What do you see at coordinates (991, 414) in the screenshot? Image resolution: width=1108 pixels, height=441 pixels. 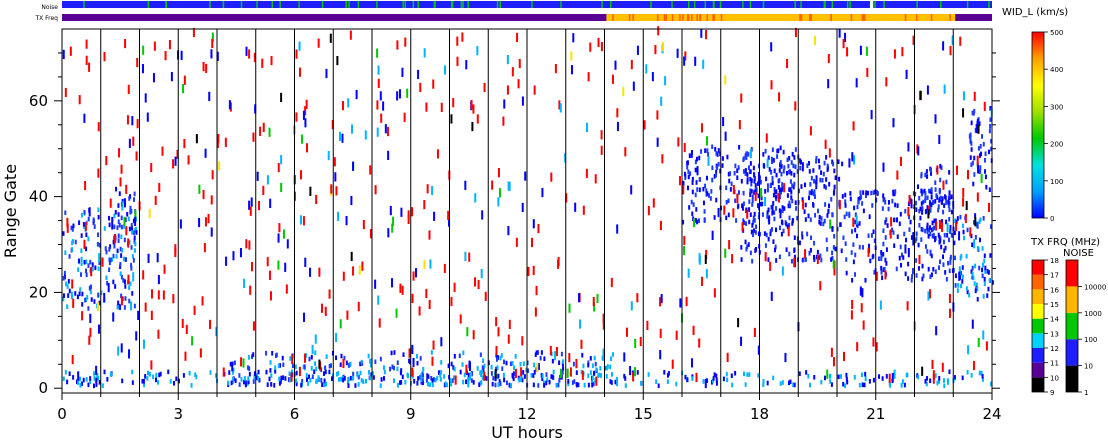 I see `x-tick-label: 24` at bounding box center [991, 414].